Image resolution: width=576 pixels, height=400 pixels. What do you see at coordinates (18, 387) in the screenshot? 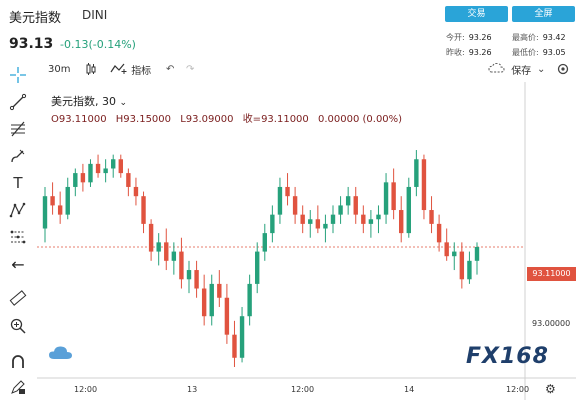
I see `pencil-lock-icon` at bounding box center [18, 387].